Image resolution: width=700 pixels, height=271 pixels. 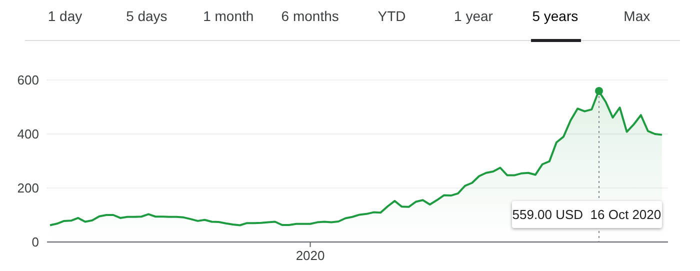 What do you see at coordinates (28, 188) in the screenshot?
I see `y-tick-label: 200` at bounding box center [28, 188].